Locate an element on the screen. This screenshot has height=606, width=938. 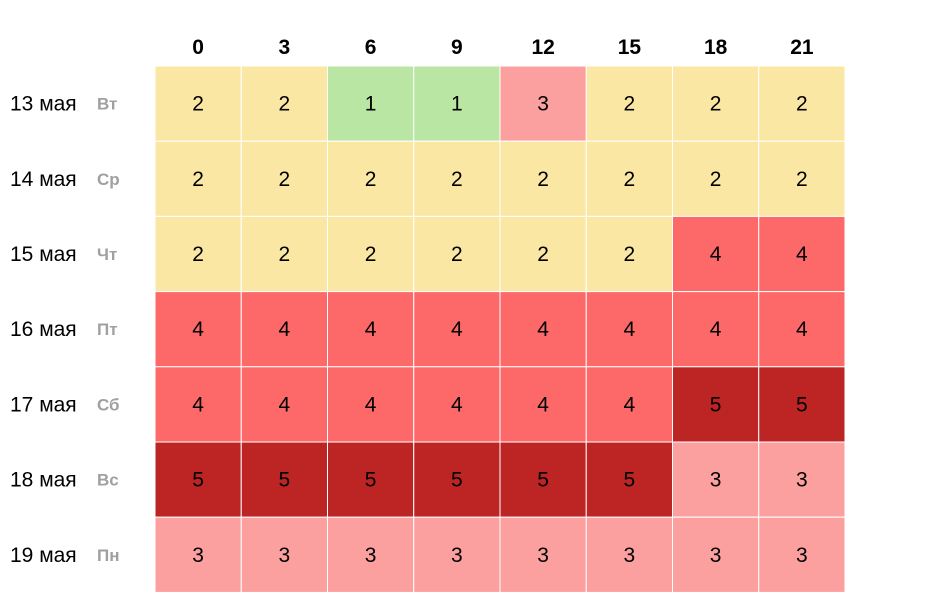
row-date-label: 16 мая is located at coordinates (43, 329).